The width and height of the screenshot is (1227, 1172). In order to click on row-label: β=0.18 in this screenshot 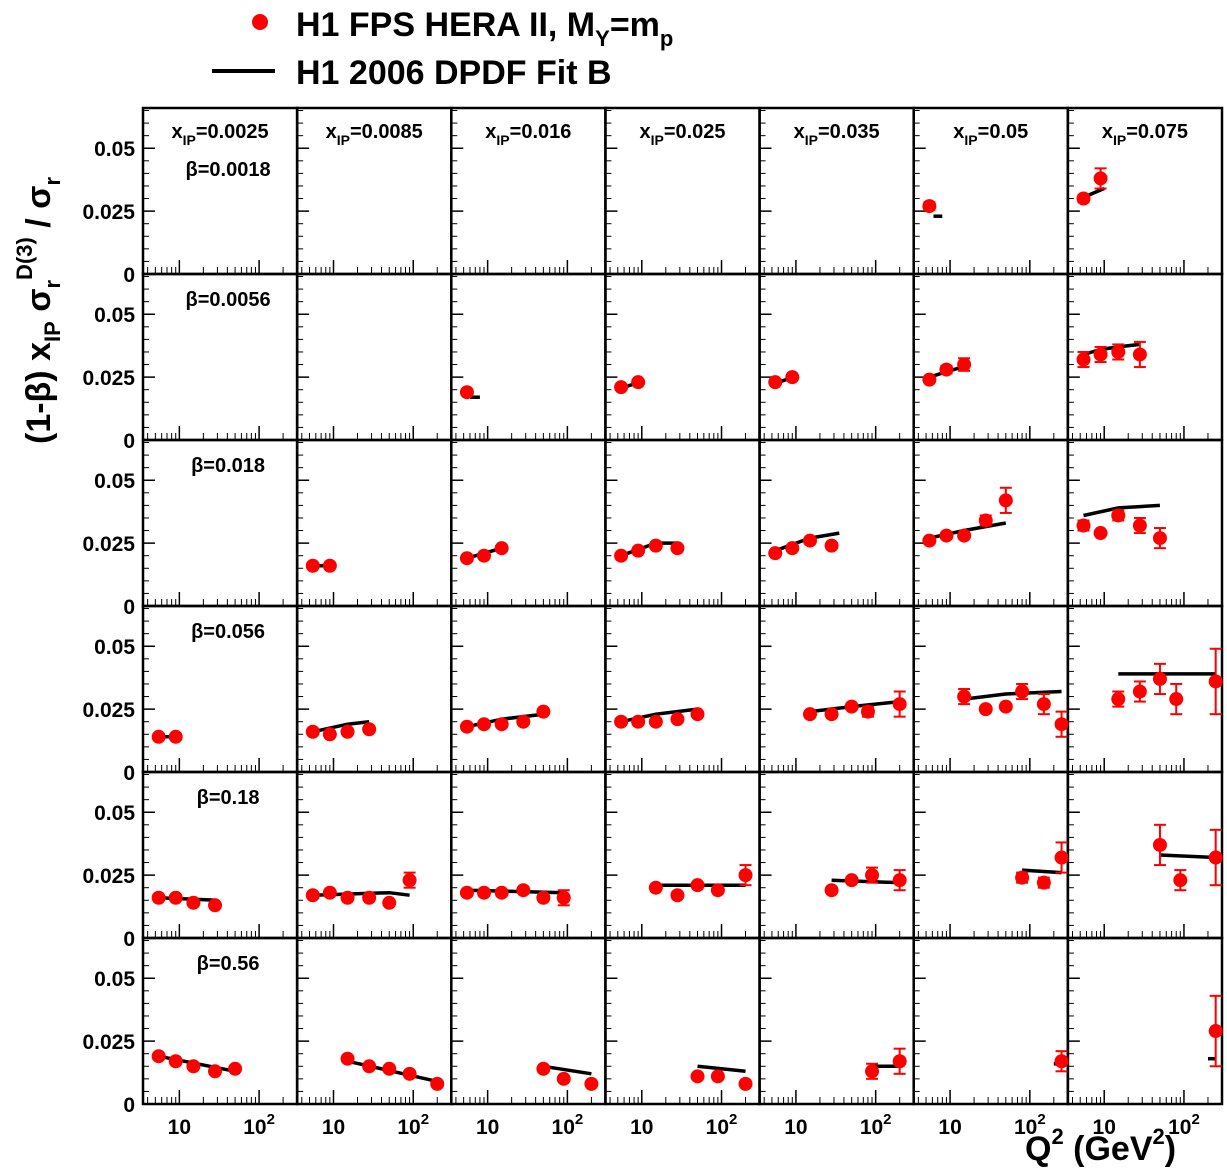, I will do `click(228, 798)`.